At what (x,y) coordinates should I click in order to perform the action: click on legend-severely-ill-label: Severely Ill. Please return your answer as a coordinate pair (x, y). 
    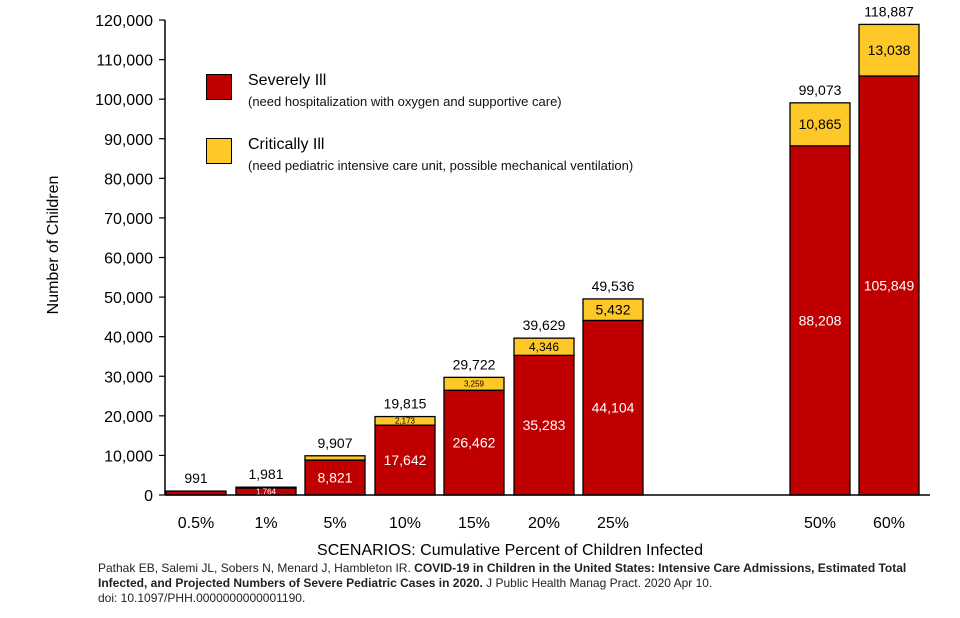
    Looking at the image, I should click on (287, 80).